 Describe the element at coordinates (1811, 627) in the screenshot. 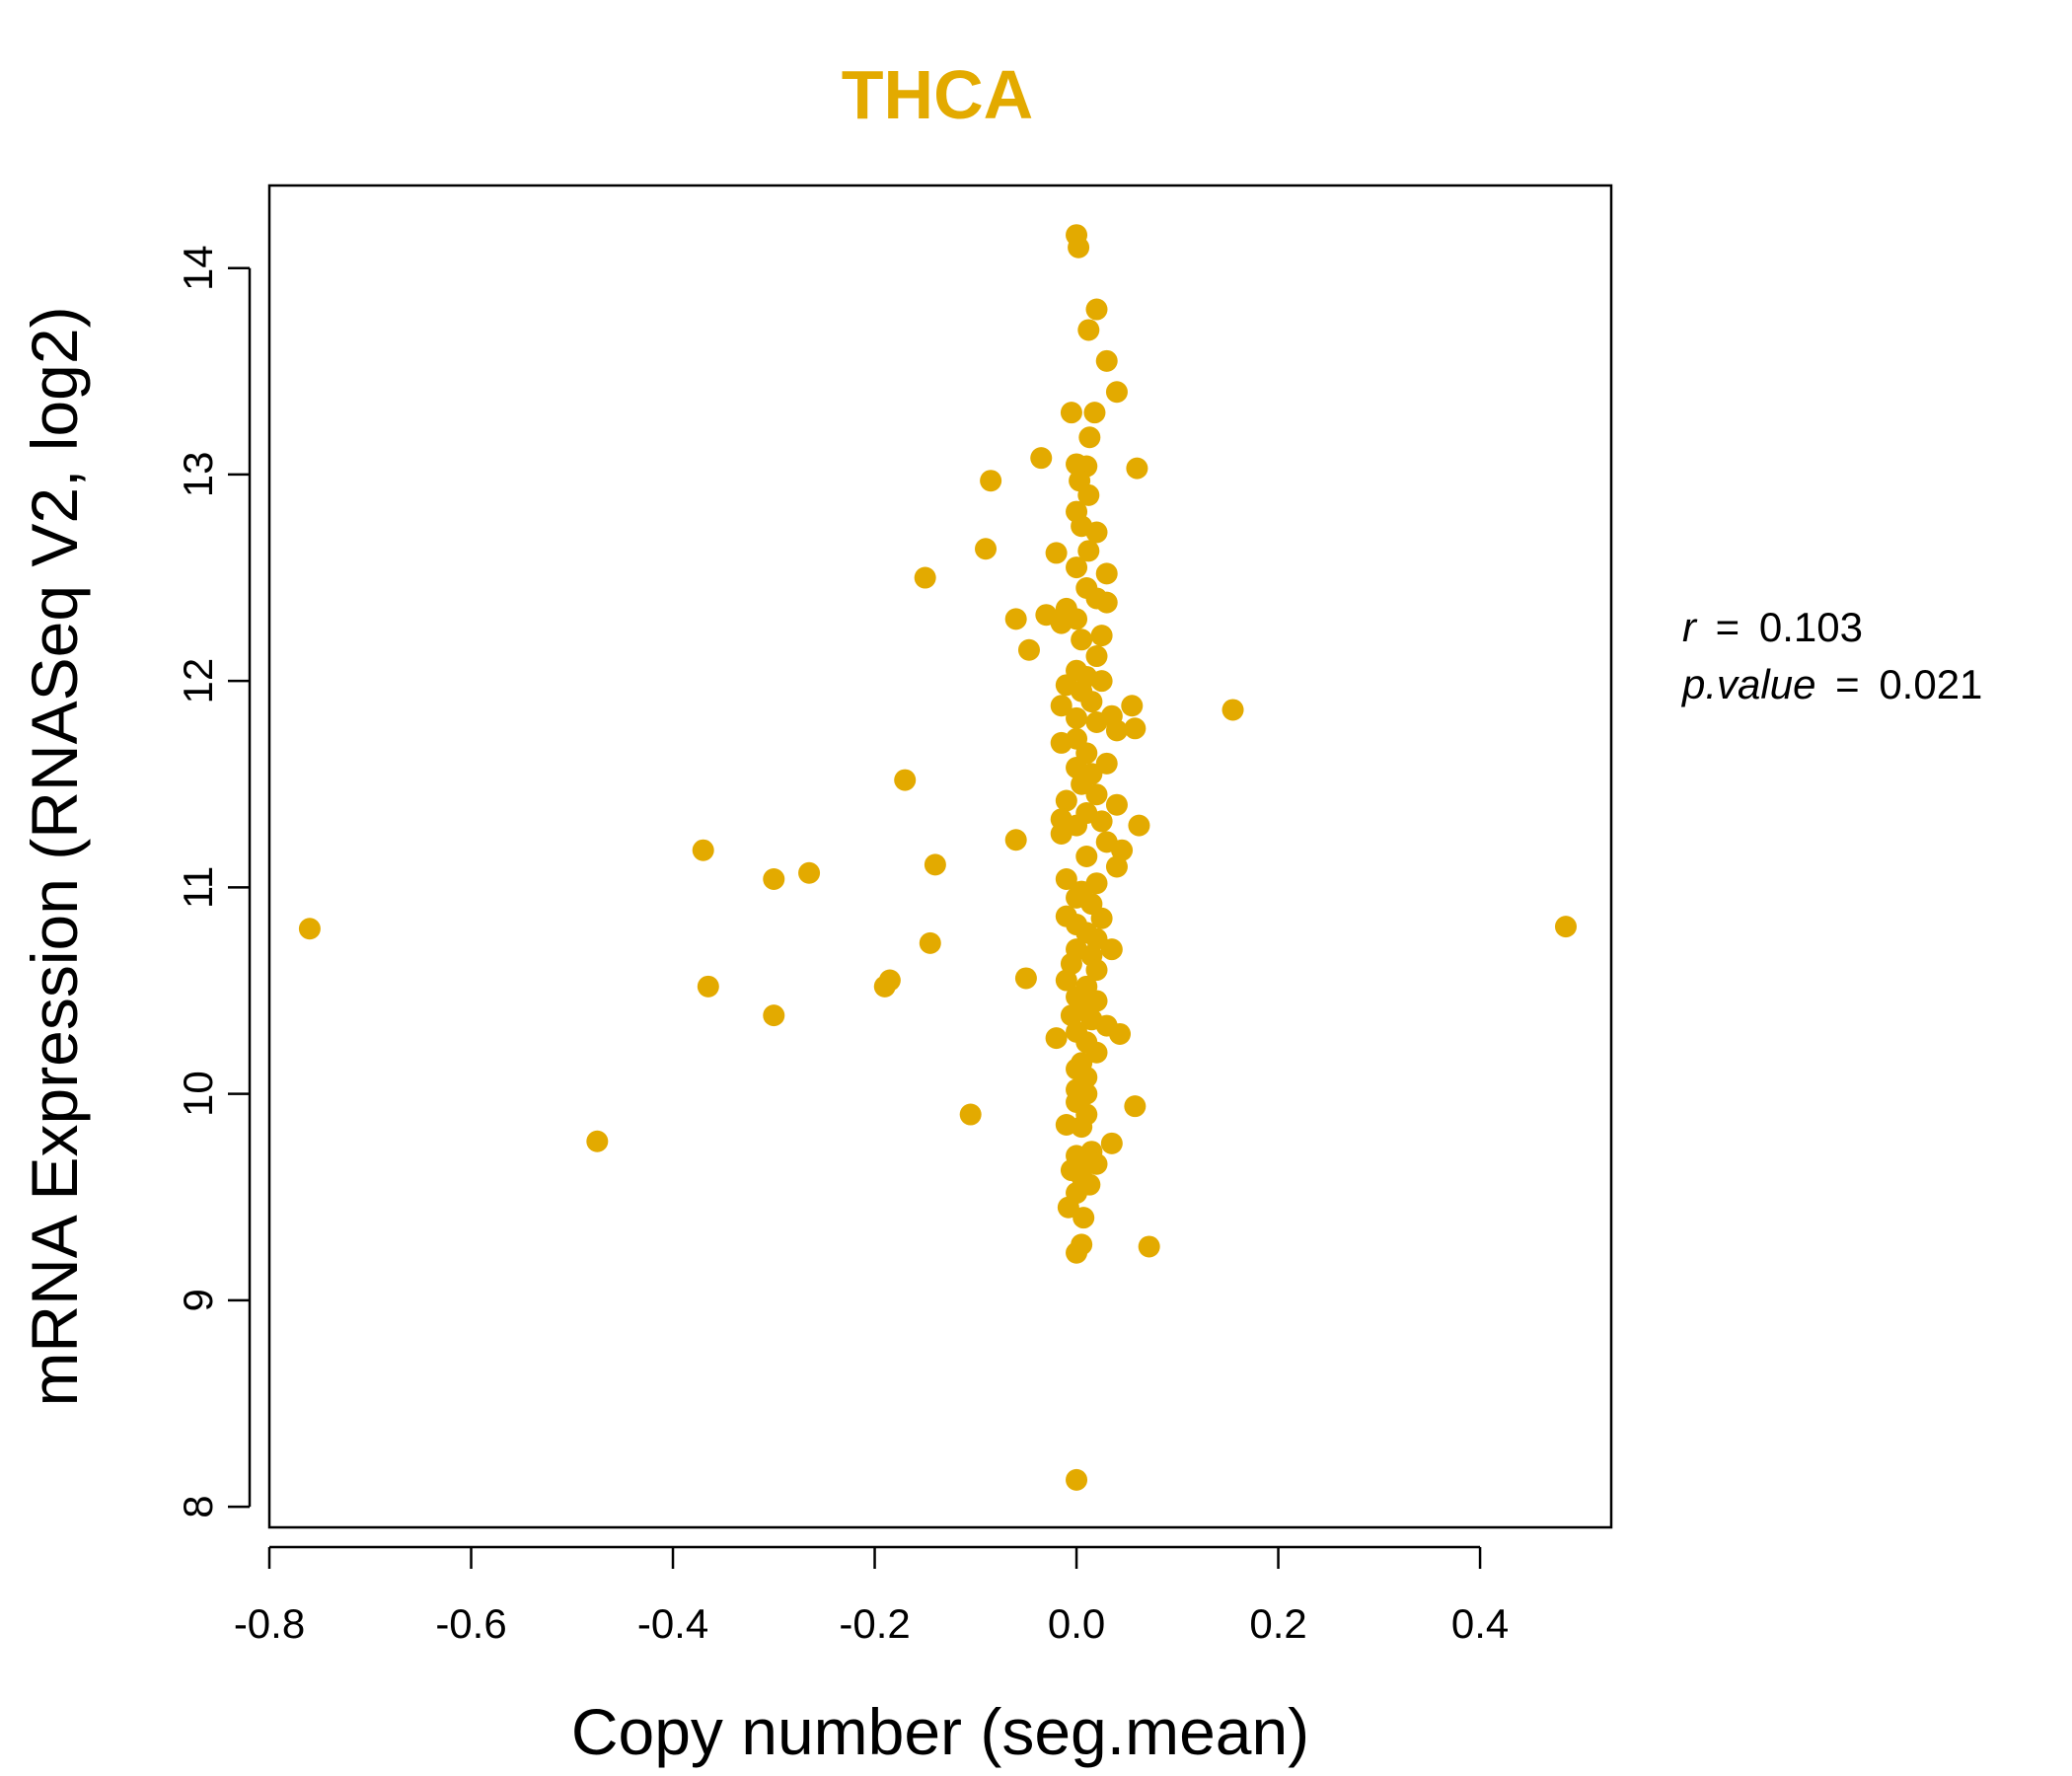

I see `stat-r-value: 0.103` at that location.